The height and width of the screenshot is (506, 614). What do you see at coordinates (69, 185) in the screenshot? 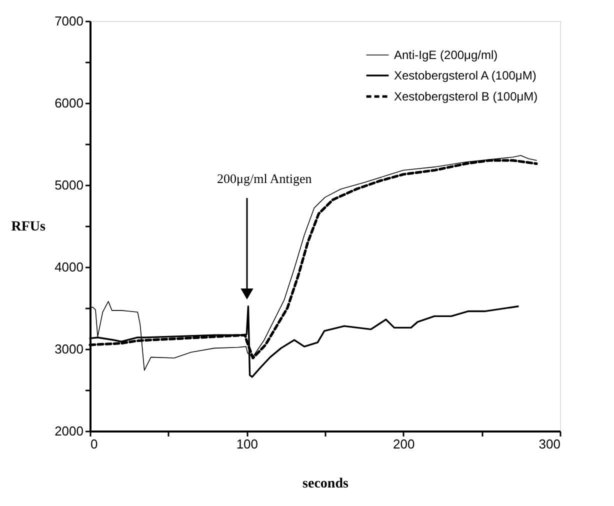
I see `y-tick-label: 5000` at bounding box center [69, 185].